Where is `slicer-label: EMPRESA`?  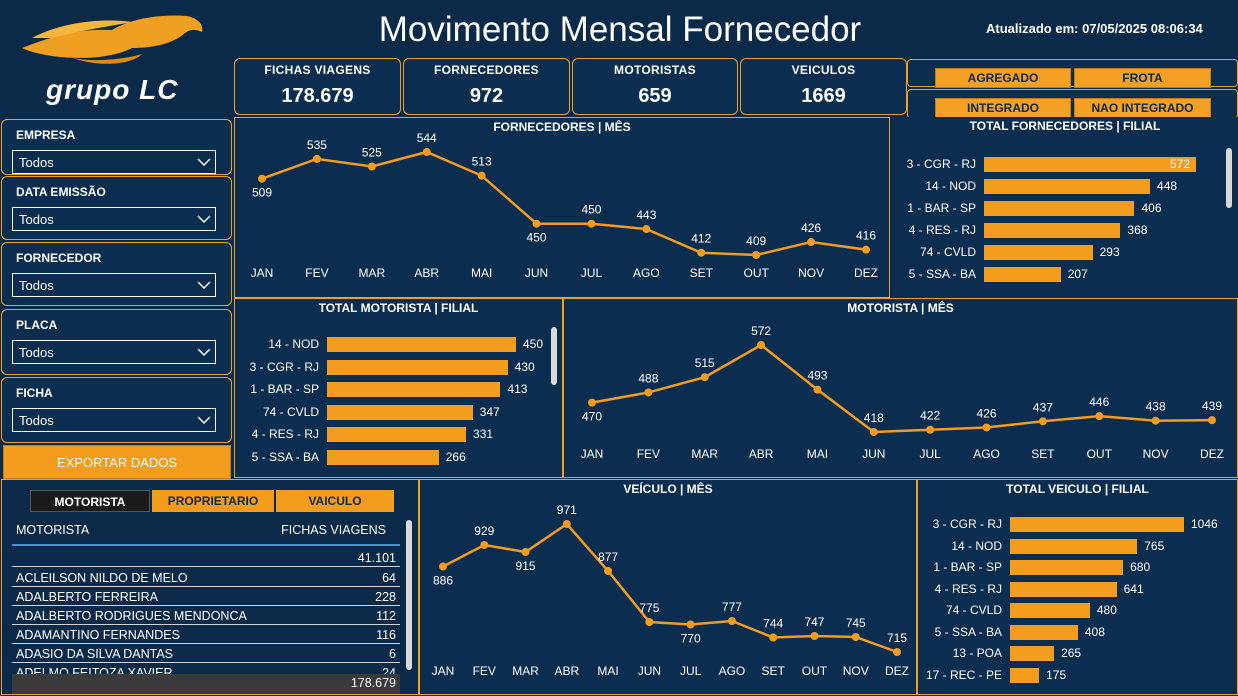 slicer-label: EMPRESA is located at coordinates (46, 135).